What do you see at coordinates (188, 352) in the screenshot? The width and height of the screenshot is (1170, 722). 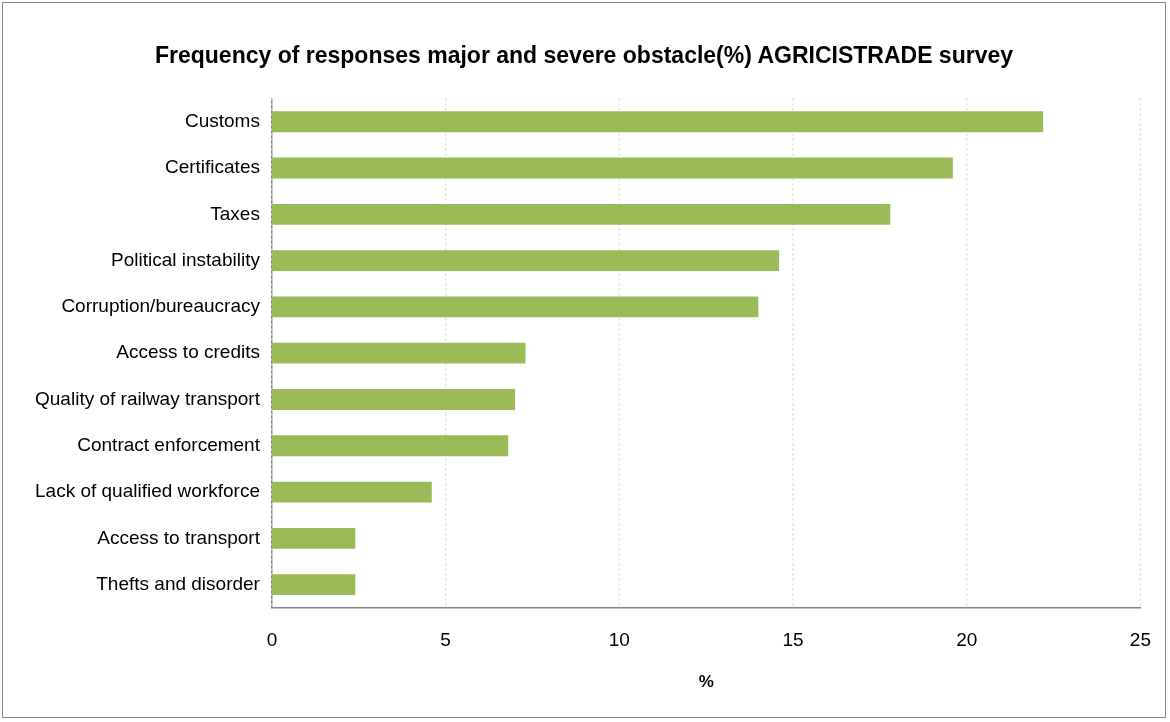 I see `y-tick-label: Access to credits` at bounding box center [188, 352].